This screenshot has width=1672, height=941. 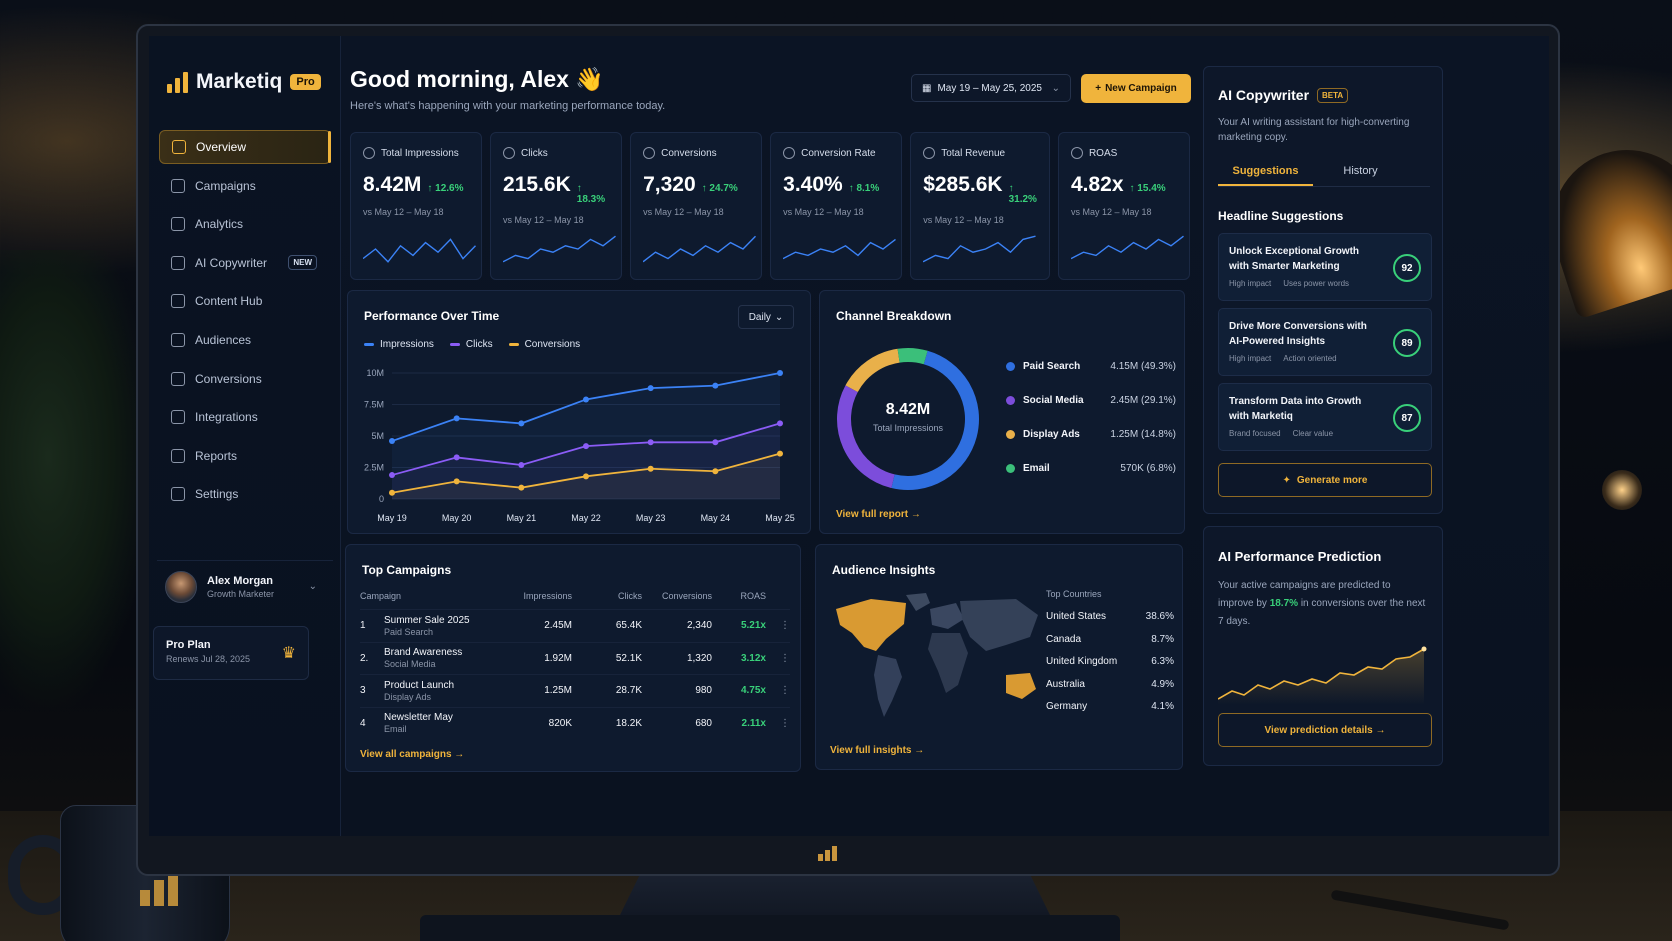 I want to click on channel-row-email: Email 570K (6.8%), so click(x=1091, y=468).